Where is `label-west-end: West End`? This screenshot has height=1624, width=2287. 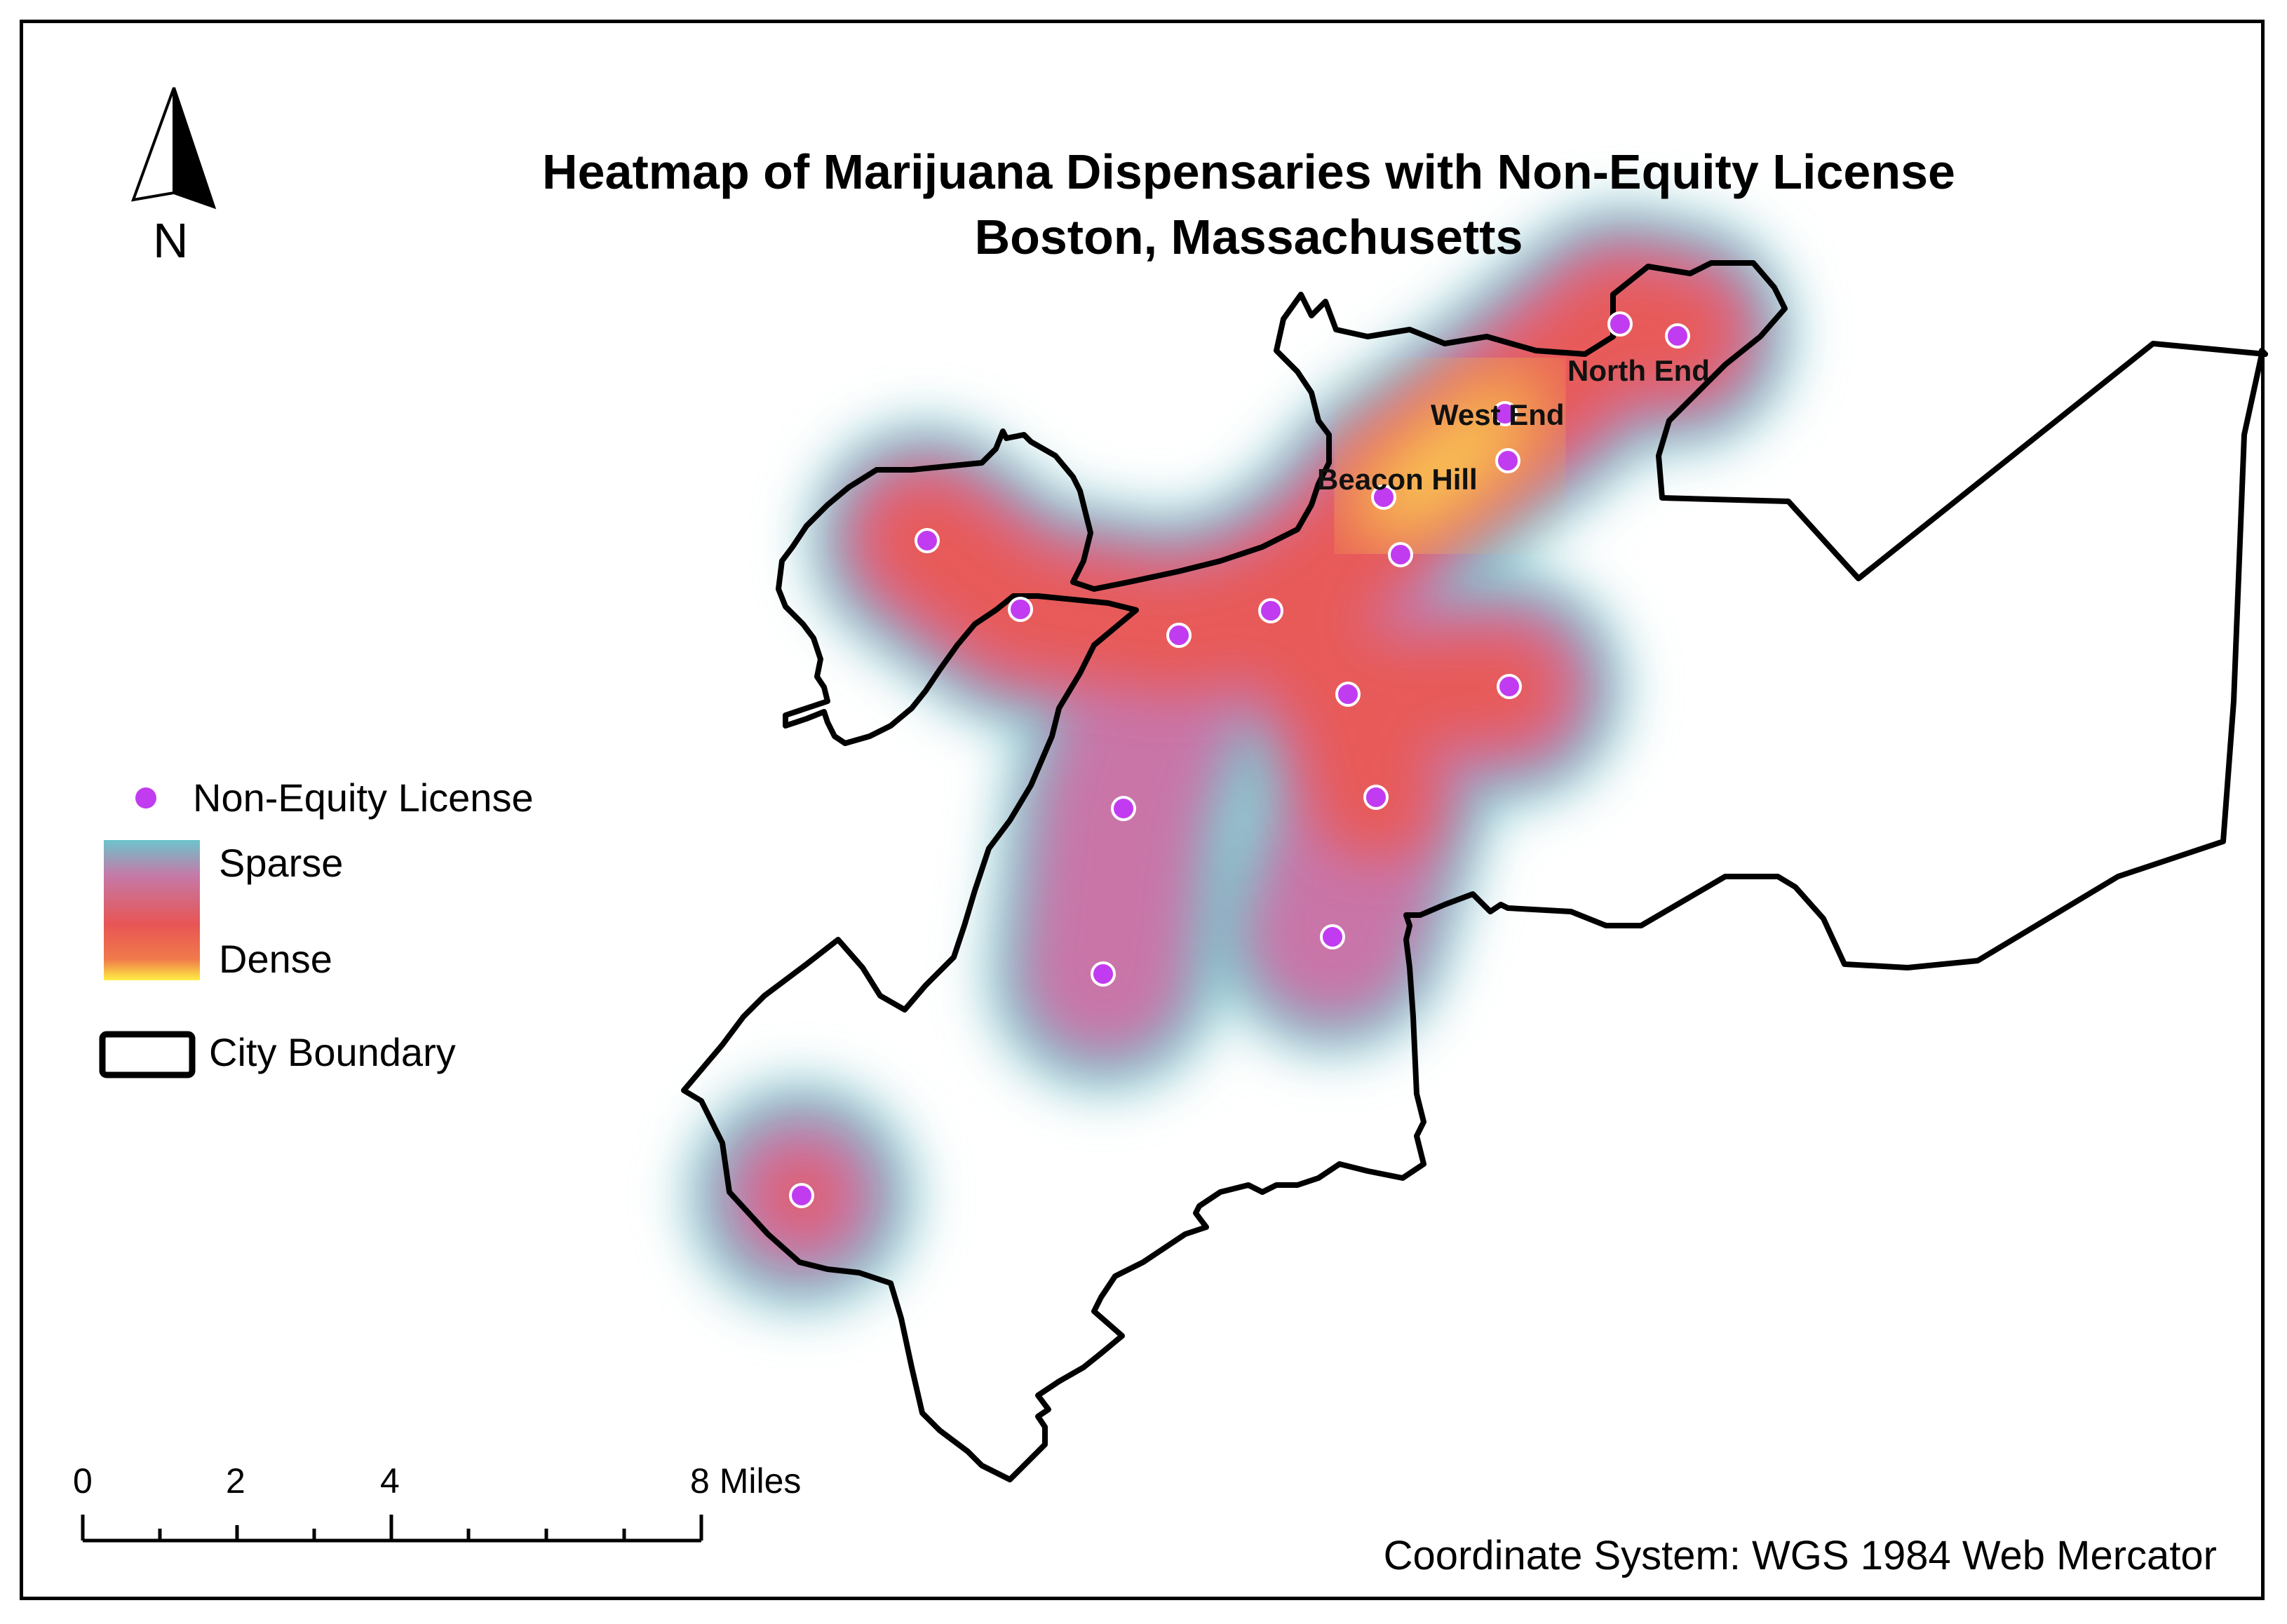 label-west-end: West End is located at coordinates (1498, 414).